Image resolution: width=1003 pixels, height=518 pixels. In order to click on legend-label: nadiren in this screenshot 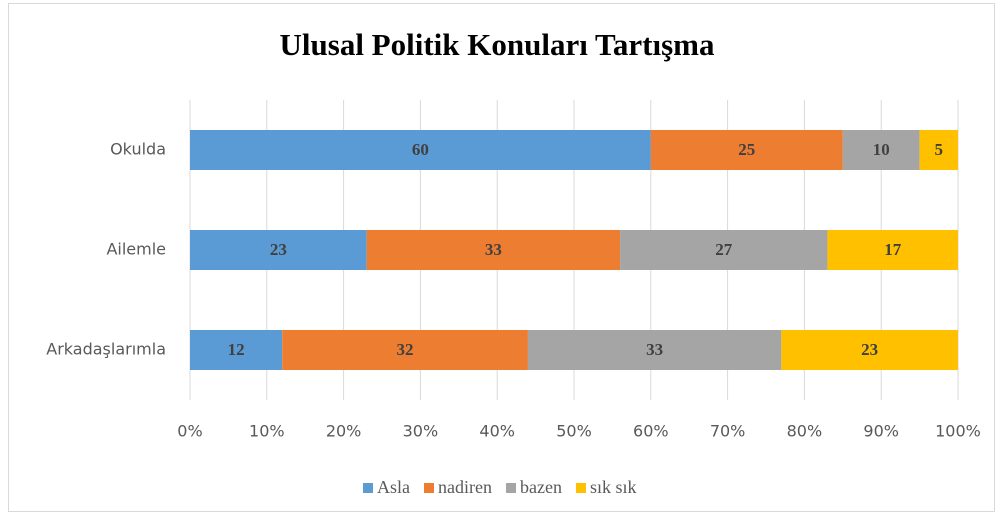, I will do `click(465, 487)`.